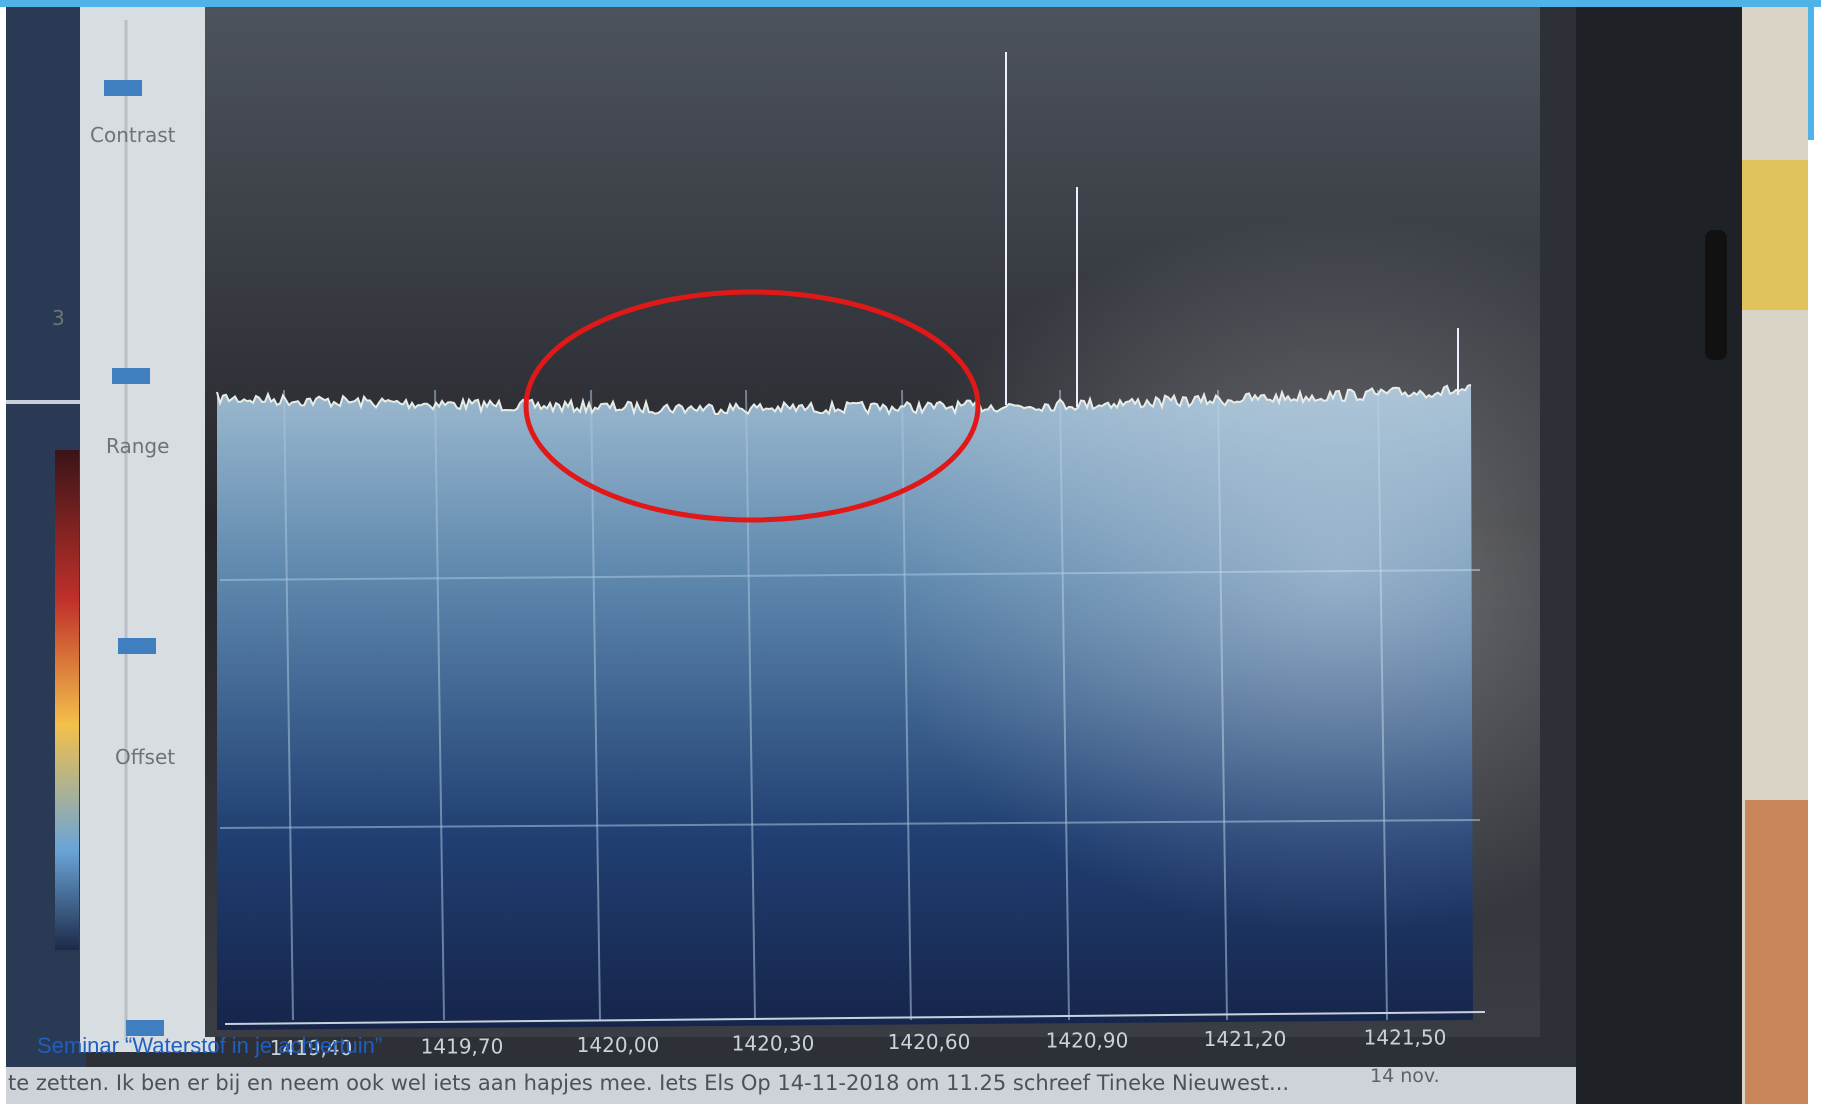  Describe the element at coordinates (618, 1045) in the screenshot. I see `x-tick-label: 1420,00` at that location.